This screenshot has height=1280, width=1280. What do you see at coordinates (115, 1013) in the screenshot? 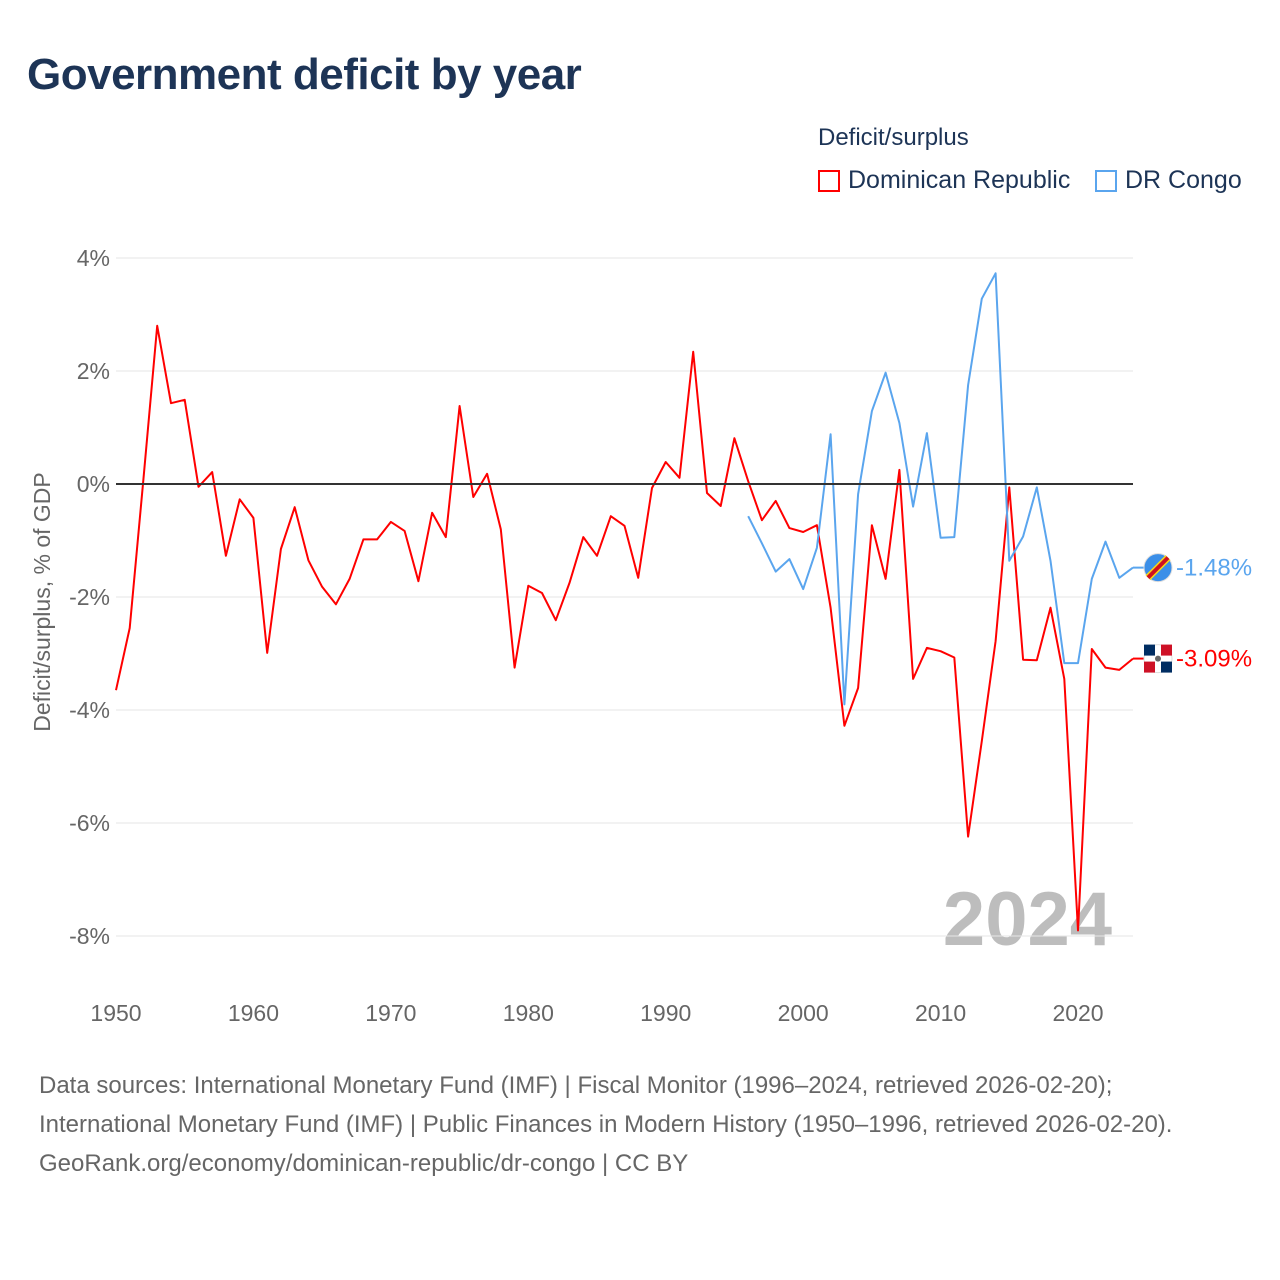
I see `x-tick-label: 1950` at bounding box center [115, 1013].